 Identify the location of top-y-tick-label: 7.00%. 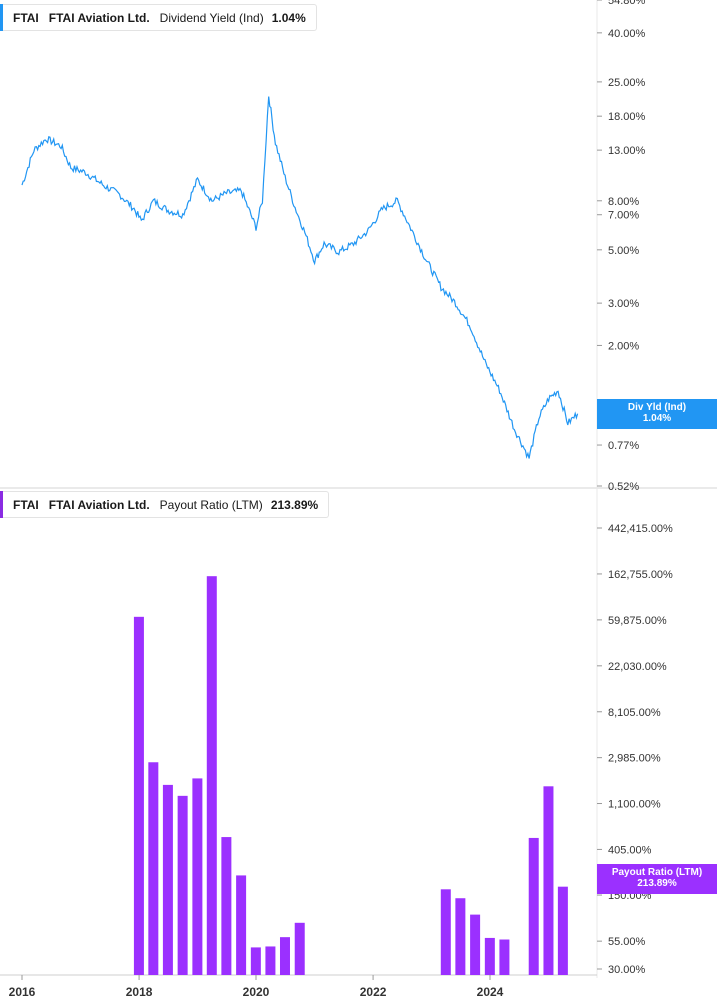
(623, 216).